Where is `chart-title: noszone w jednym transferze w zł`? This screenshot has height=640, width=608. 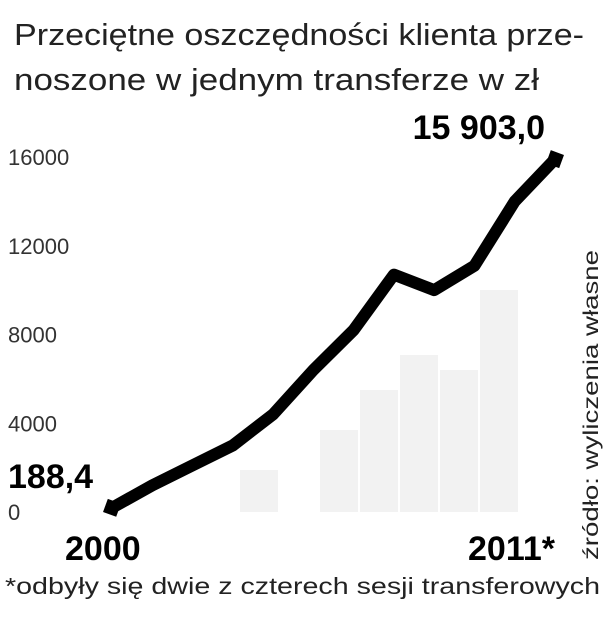 chart-title: noszone w jednym transferze w zł is located at coordinates (276, 79).